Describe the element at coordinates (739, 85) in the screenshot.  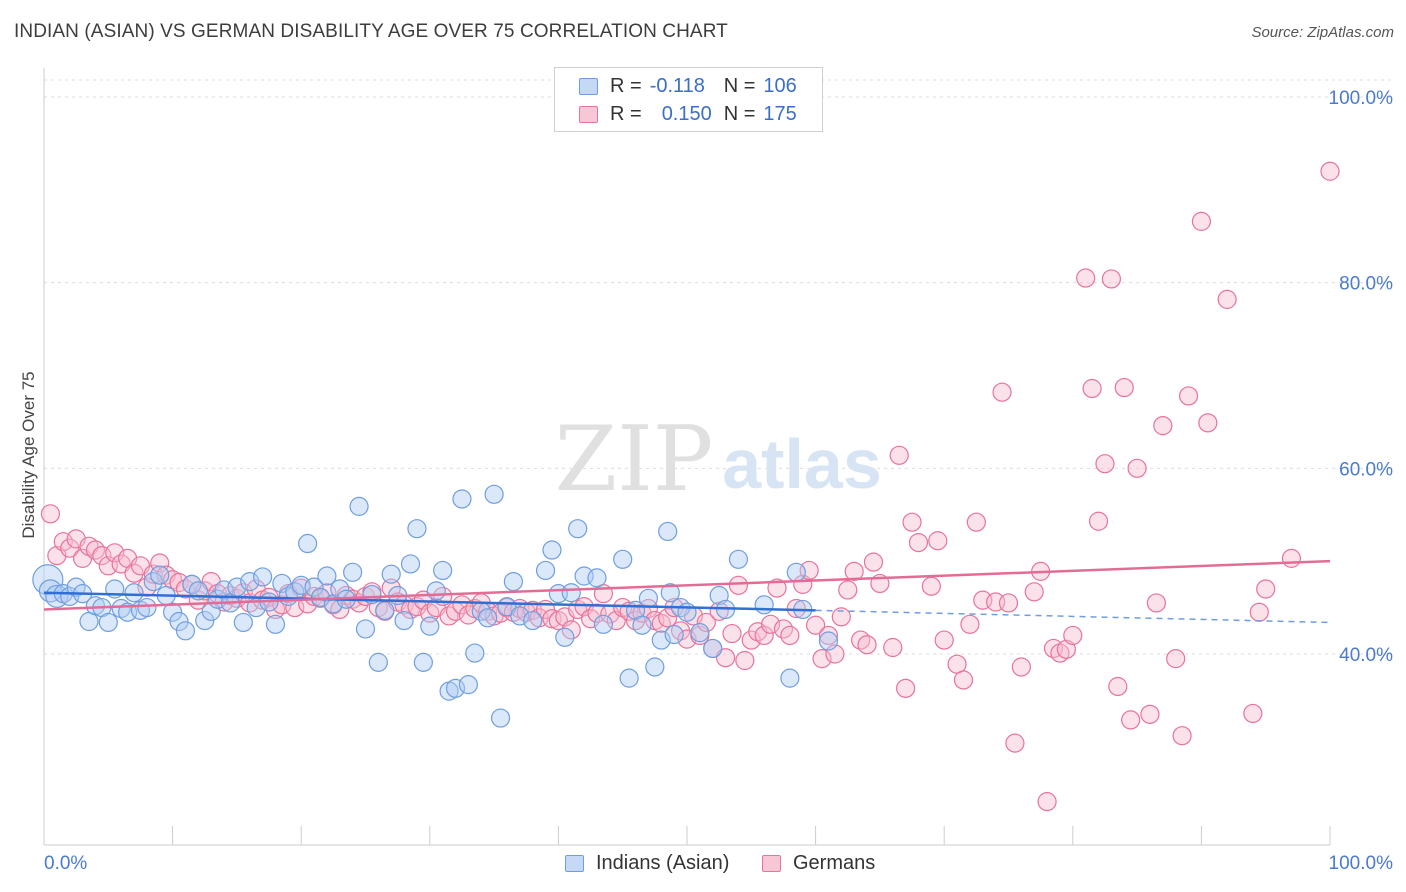
I see `legend-n-label: N =` at that location.